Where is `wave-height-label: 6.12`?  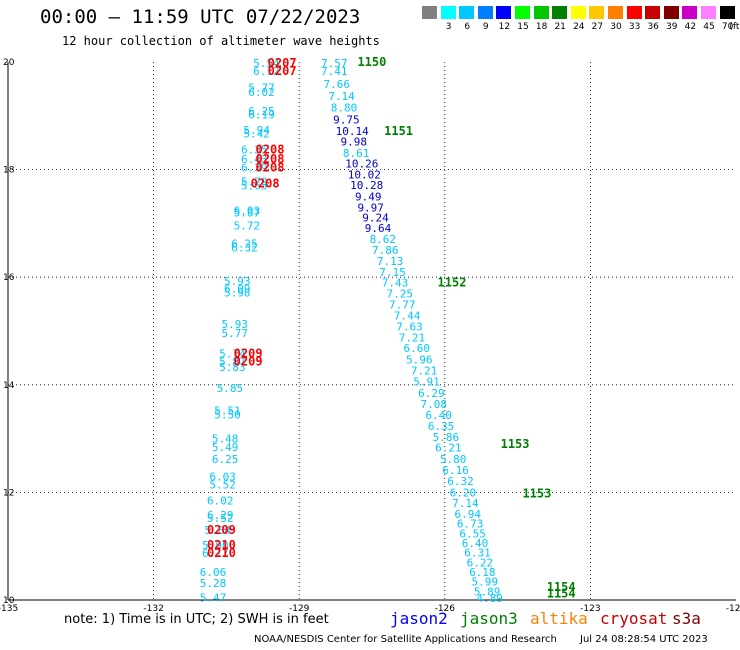 wave-height-label: 6.12 is located at coordinates (266, 71).